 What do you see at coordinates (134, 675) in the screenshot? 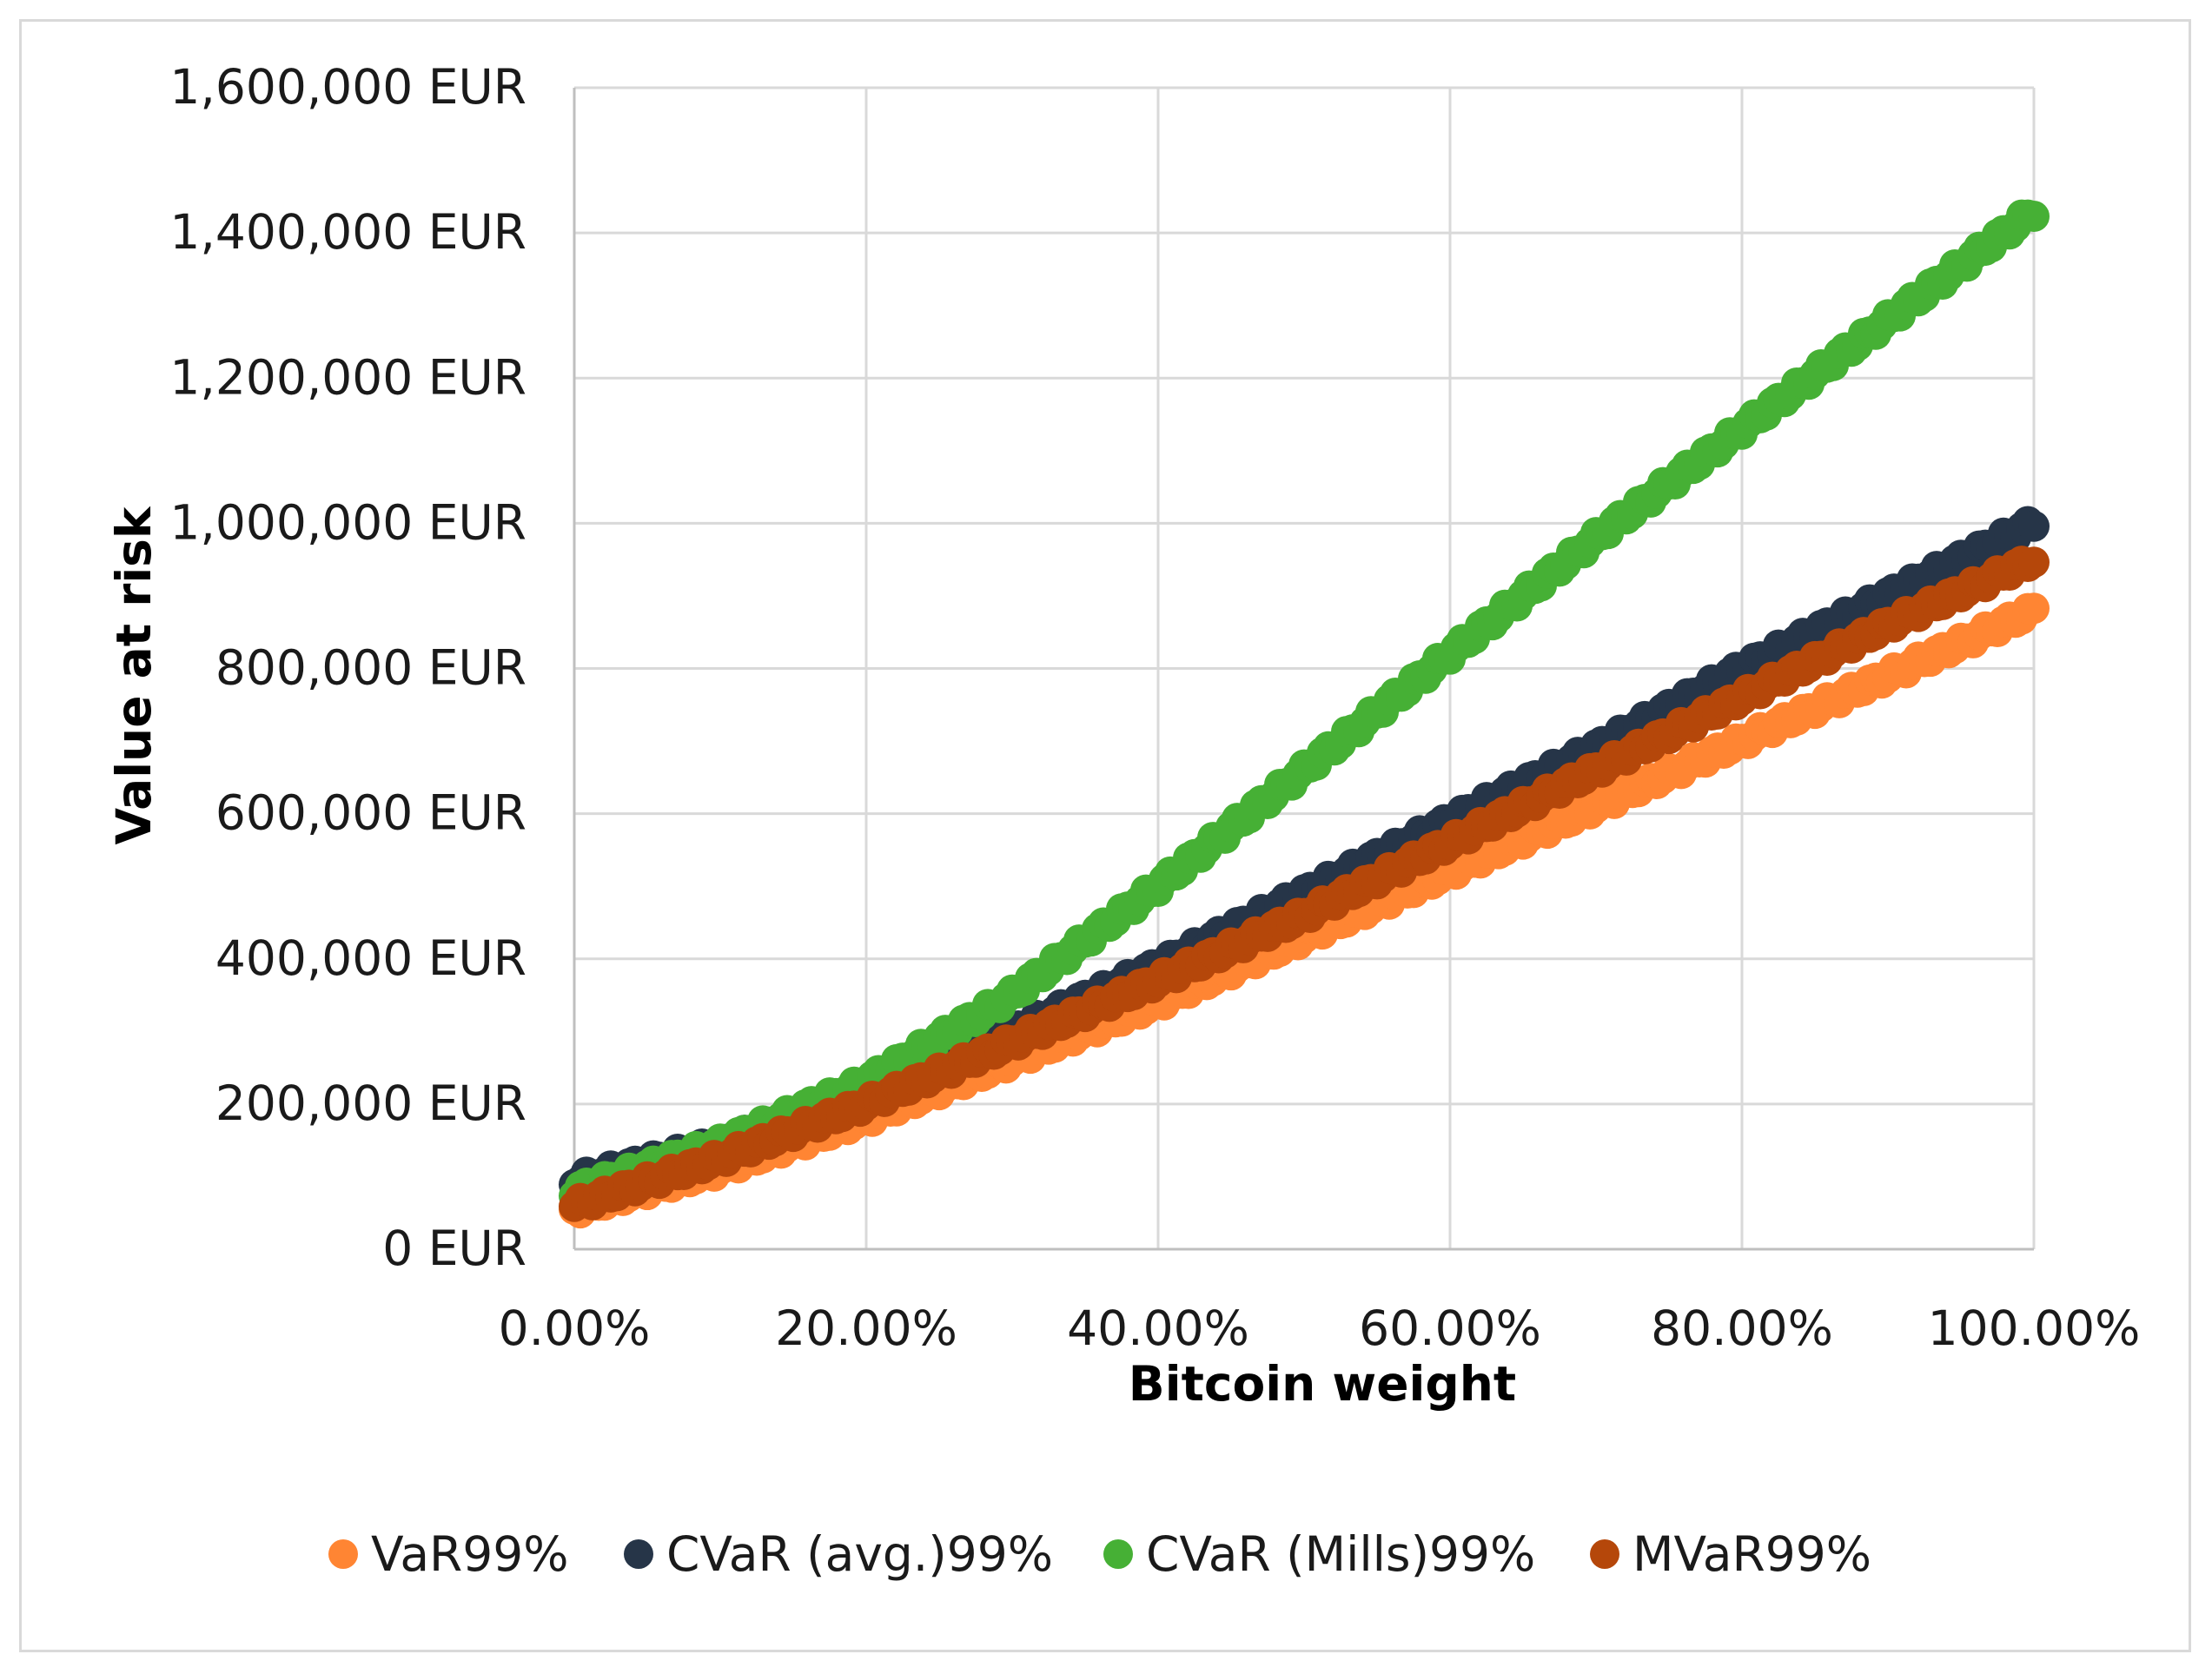
I see `y-axis-title: Value at risk` at bounding box center [134, 675].